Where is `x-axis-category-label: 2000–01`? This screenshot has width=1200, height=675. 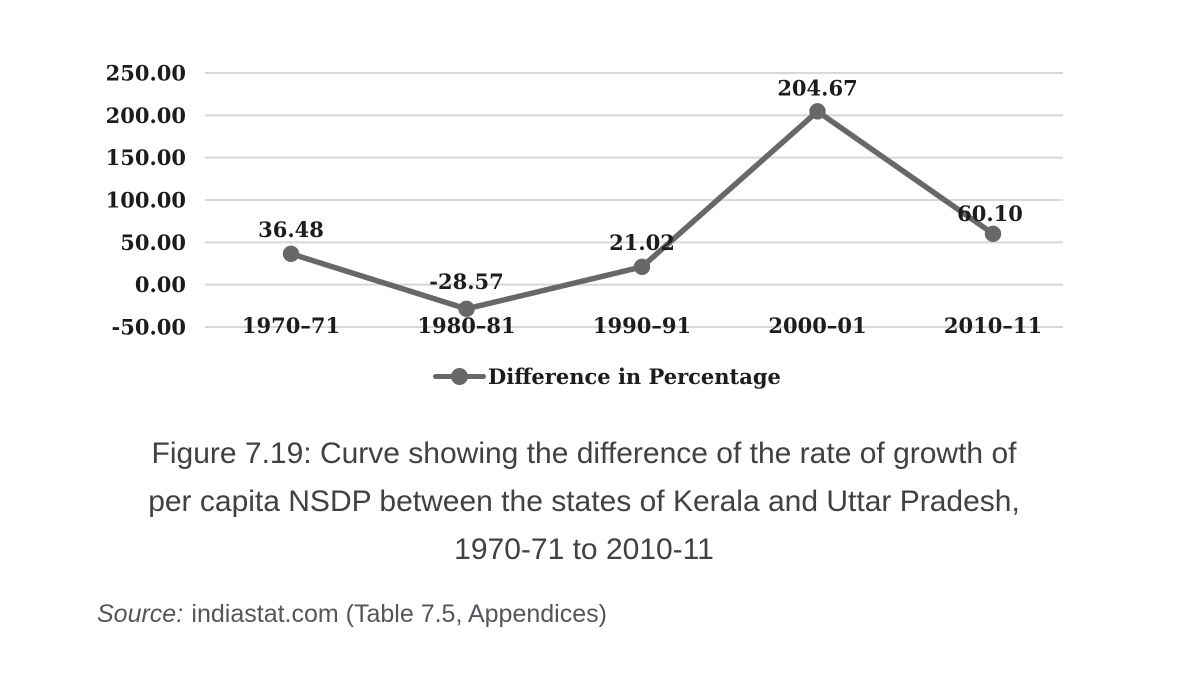 x-axis-category-label: 2000–01 is located at coordinates (817, 325).